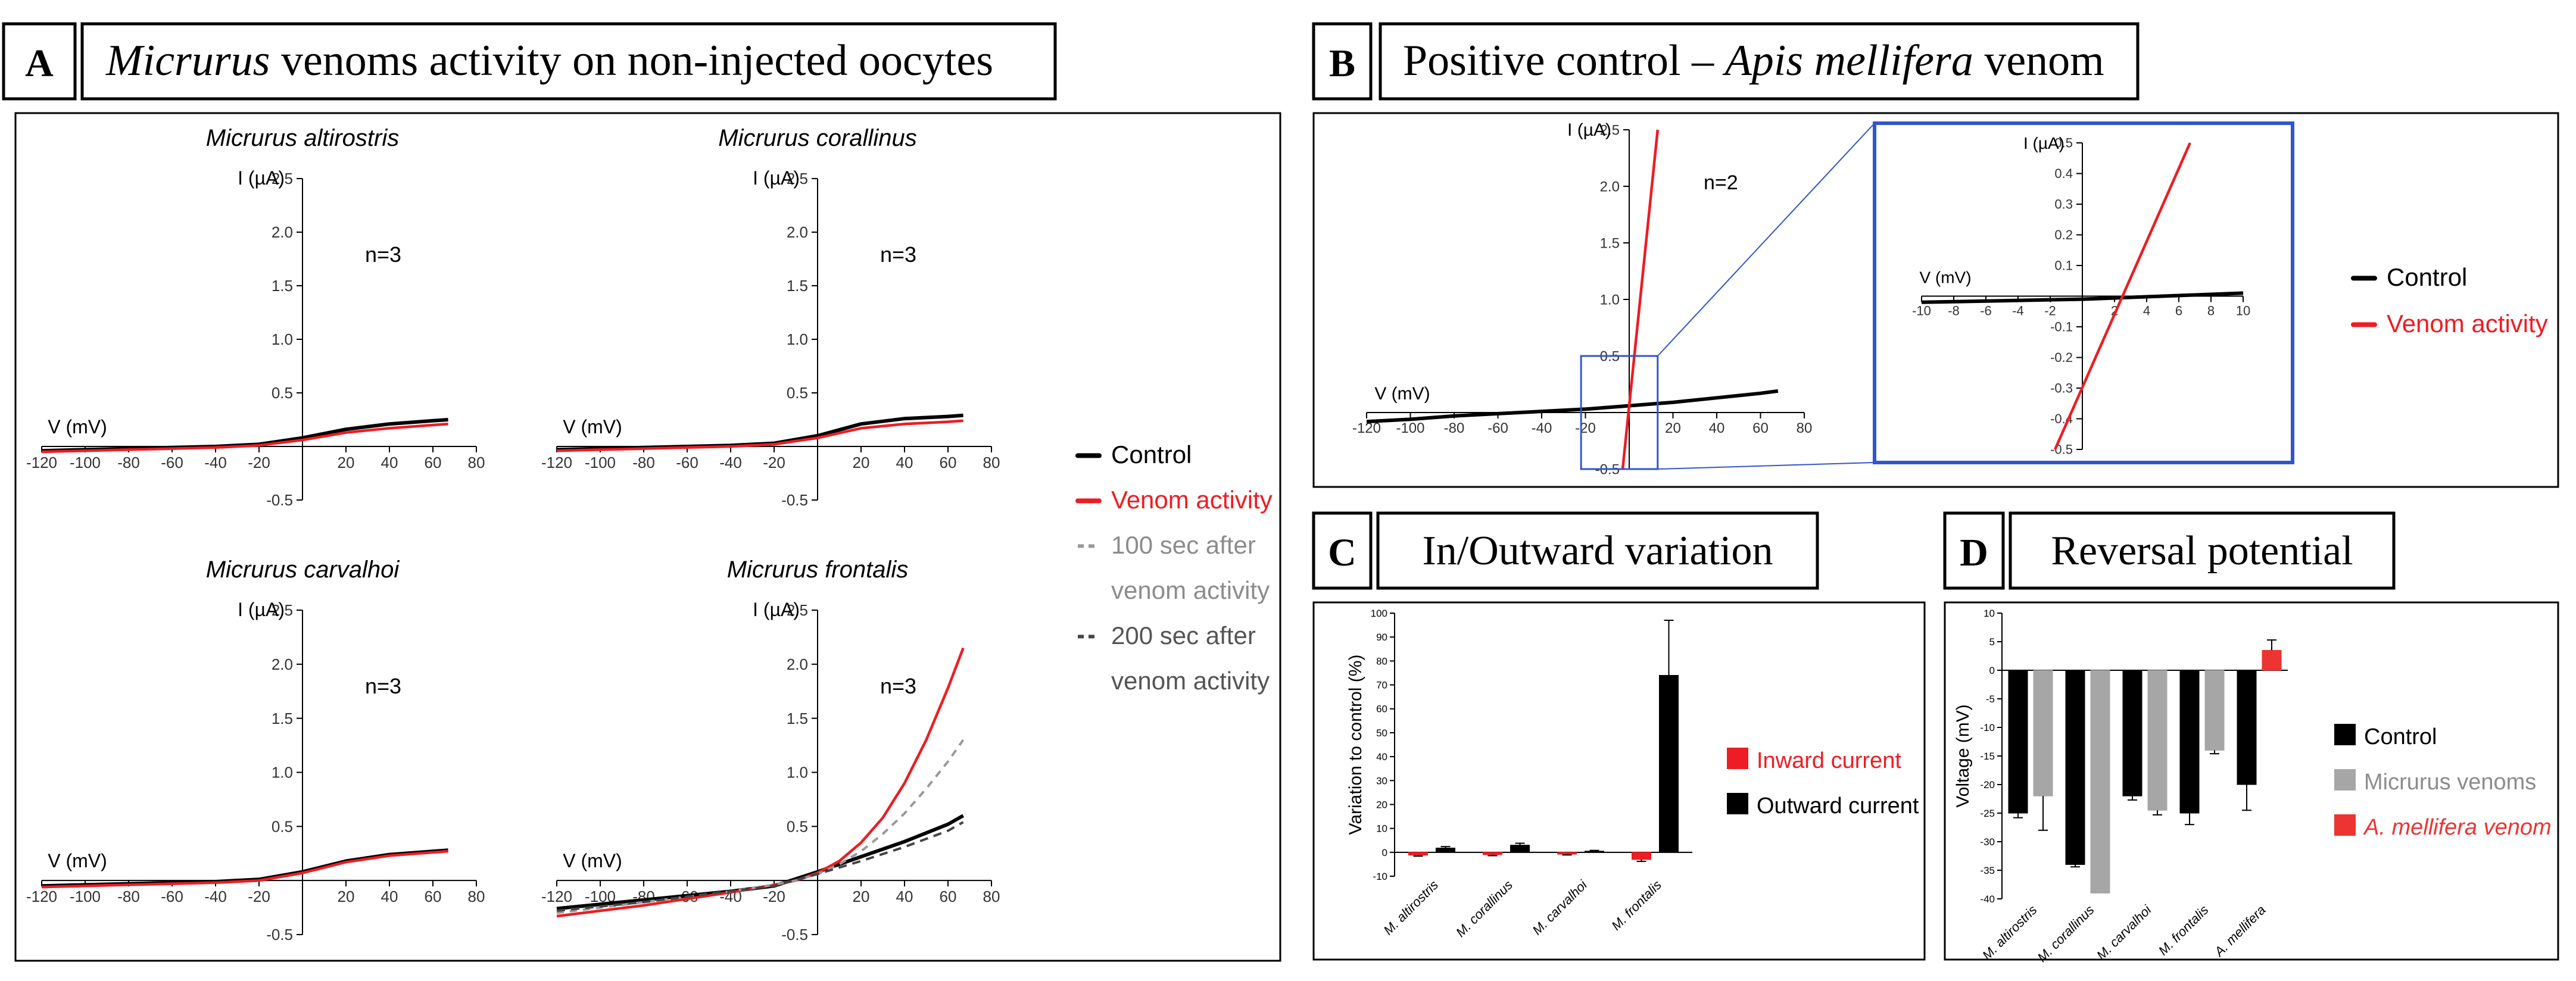 This screenshot has height=981, width=2576. Describe the element at coordinates (1987, 871) in the screenshot. I see `y-tick-label: -35` at that location.